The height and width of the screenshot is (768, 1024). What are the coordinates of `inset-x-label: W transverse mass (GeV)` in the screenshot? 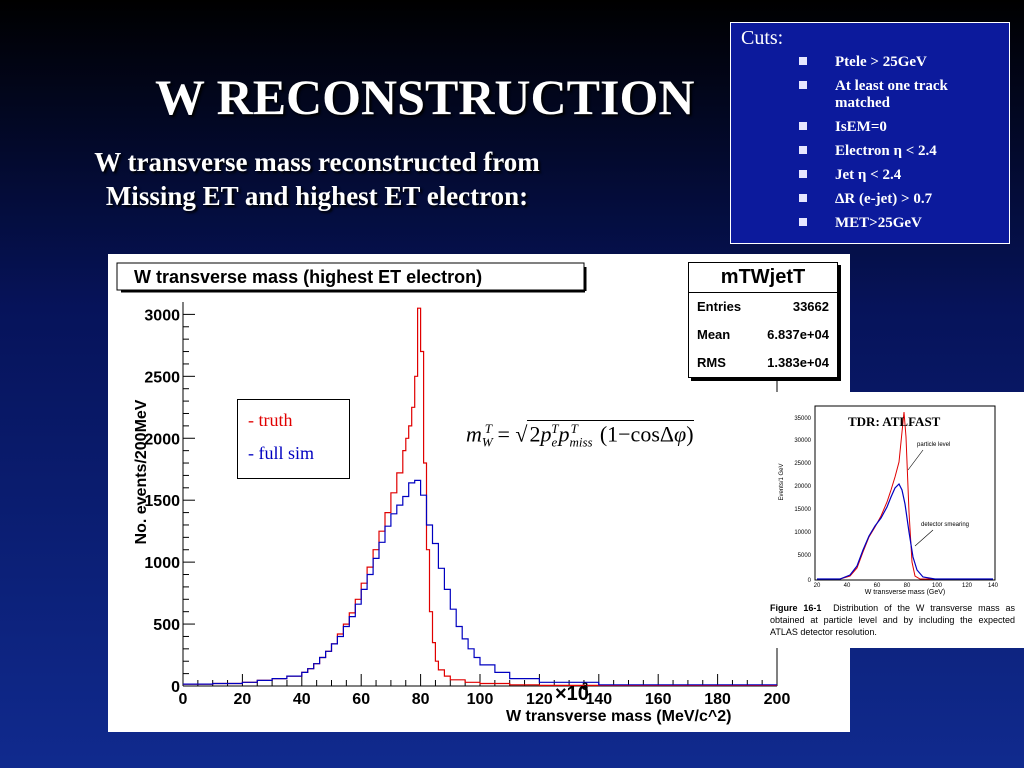 It's located at (905, 592).